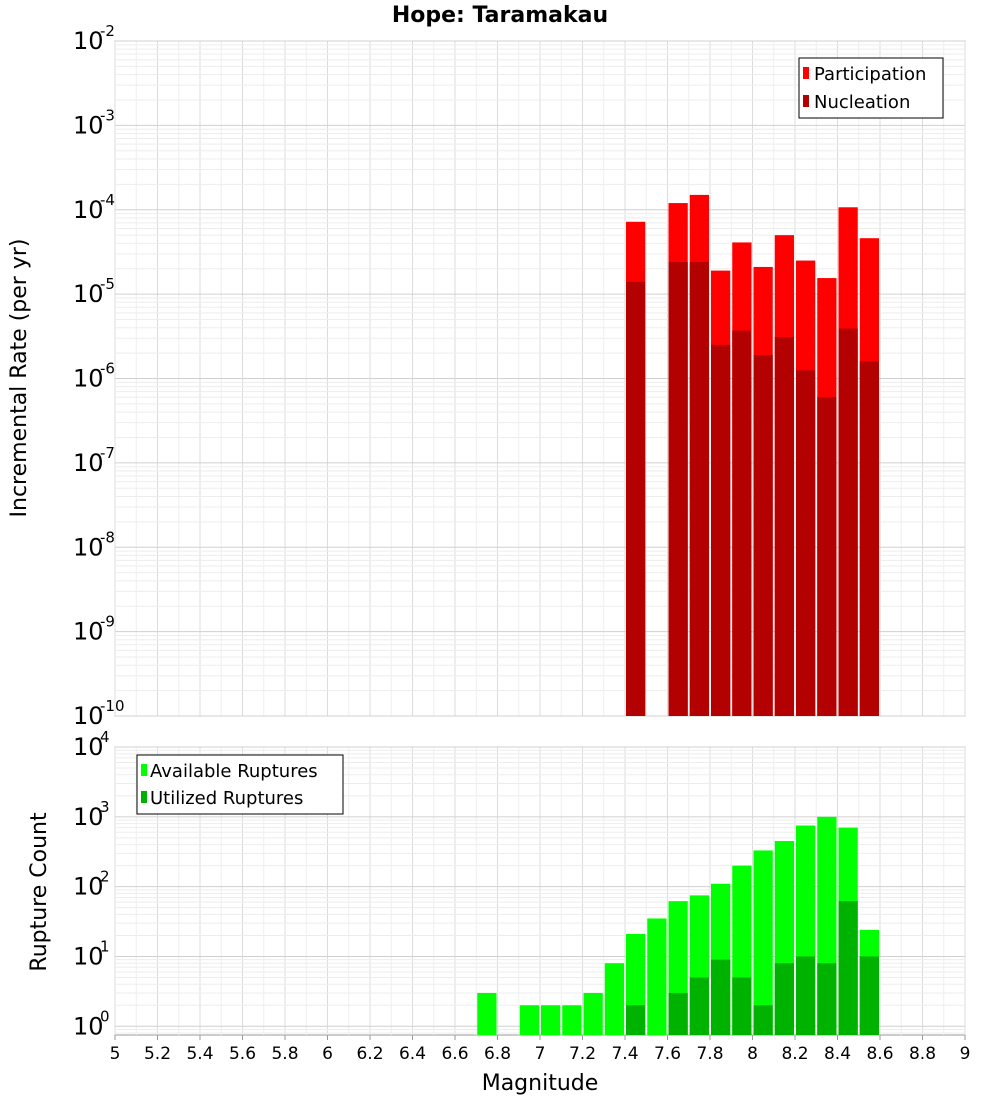  What do you see at coordinates (369, 1054) in the screenshot?
I see `x-tick-label: 6.2` at bounding box center [369, 1054].